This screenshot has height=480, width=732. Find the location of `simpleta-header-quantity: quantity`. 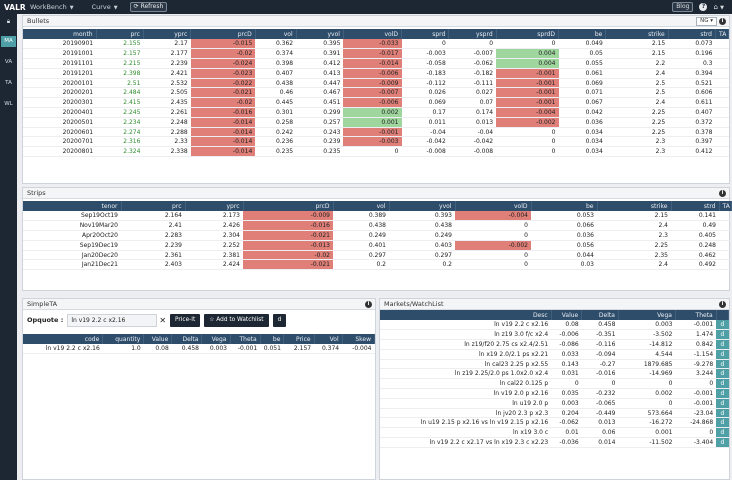

simpleta-header-quantity: quantity is located at coordinates (123, 339).